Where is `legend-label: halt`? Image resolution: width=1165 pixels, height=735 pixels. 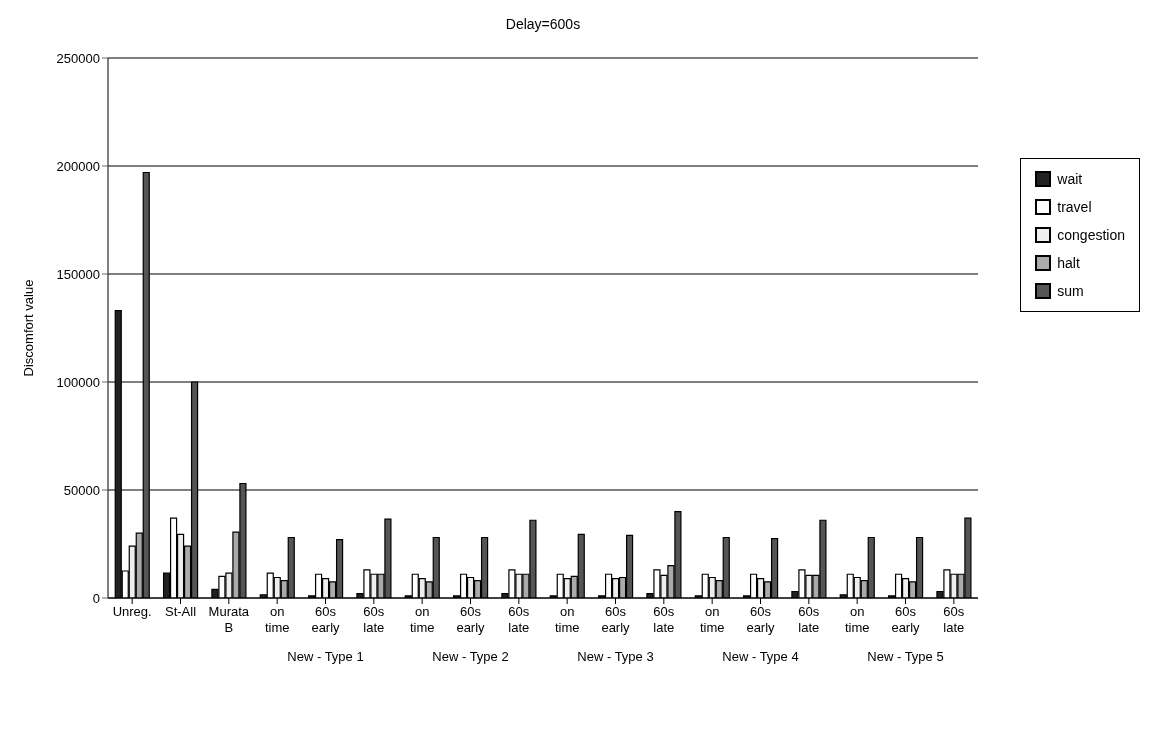 legend-label: halt is located at coordinates (1068, 263).